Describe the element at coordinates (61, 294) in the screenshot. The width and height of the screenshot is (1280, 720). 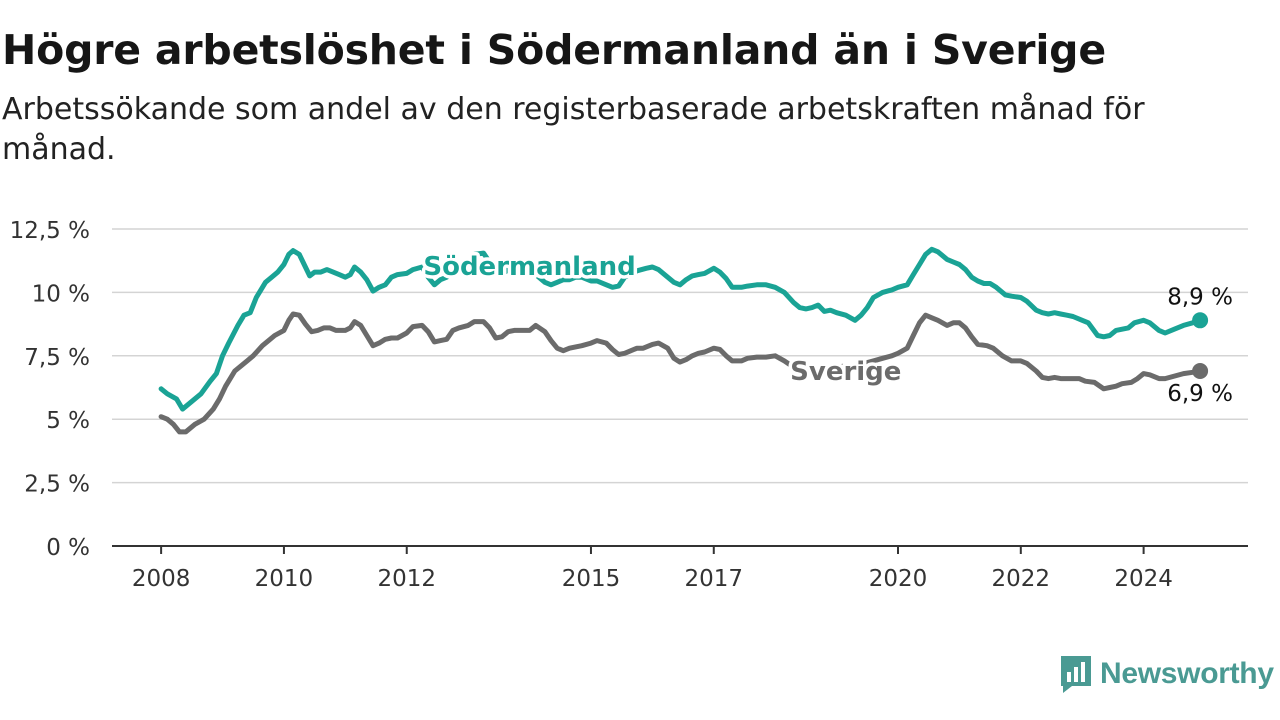
I see `y-tick-label: 10 %` at that location.